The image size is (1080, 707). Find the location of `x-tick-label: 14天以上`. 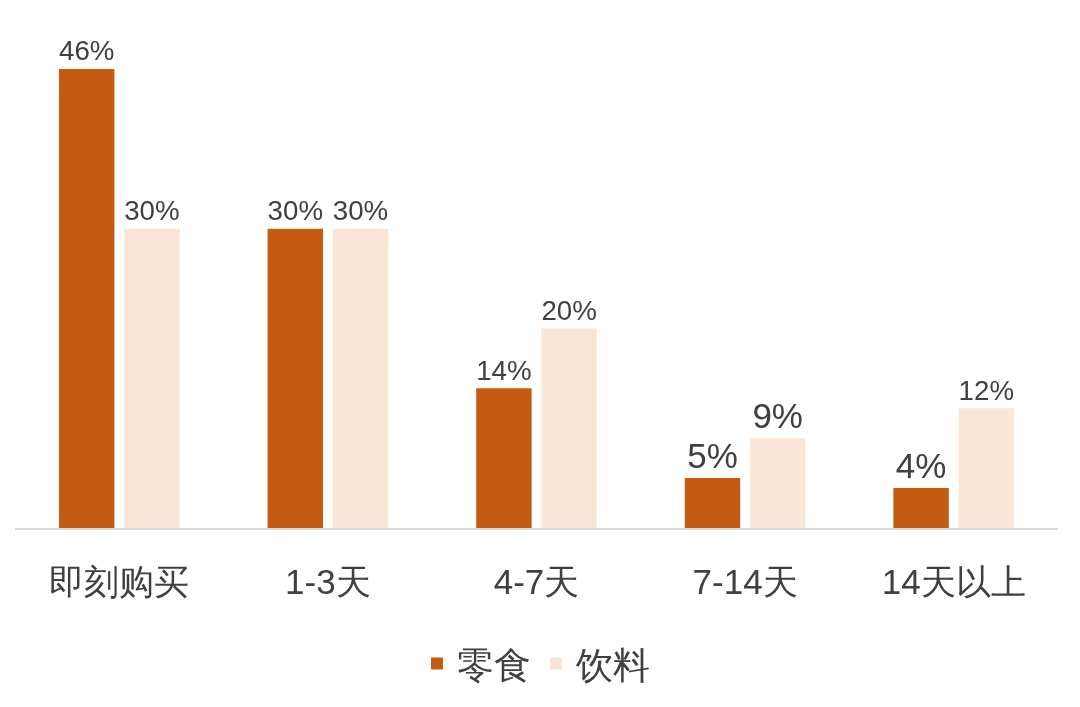

x-tick-label: 14天以上 is located at coordinates (953, 581).